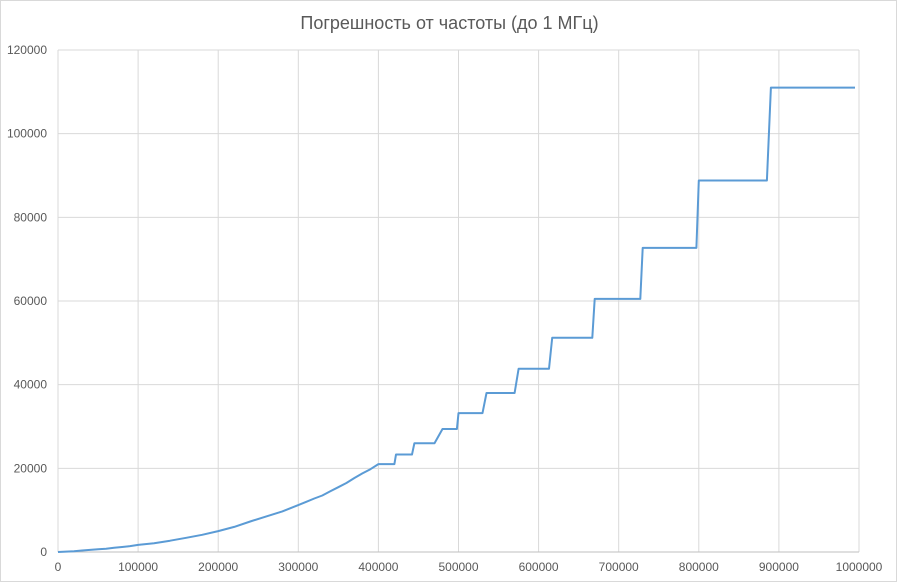 This screenshot has height=583, width=897. Describe the element at coordinates (31, 301) in the screenshot. I see `y-tick-label: 60000` at that location.